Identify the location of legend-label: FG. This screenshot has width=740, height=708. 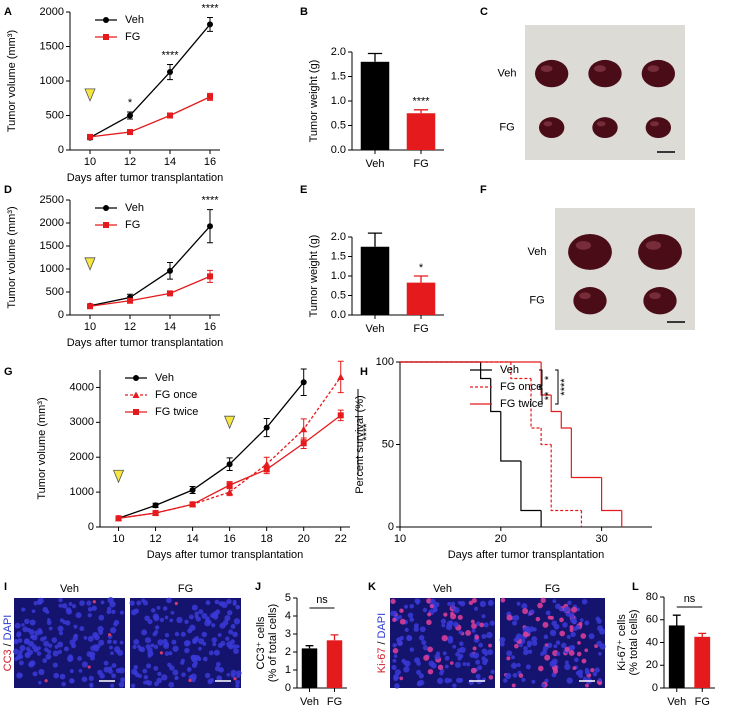
(132, 225).